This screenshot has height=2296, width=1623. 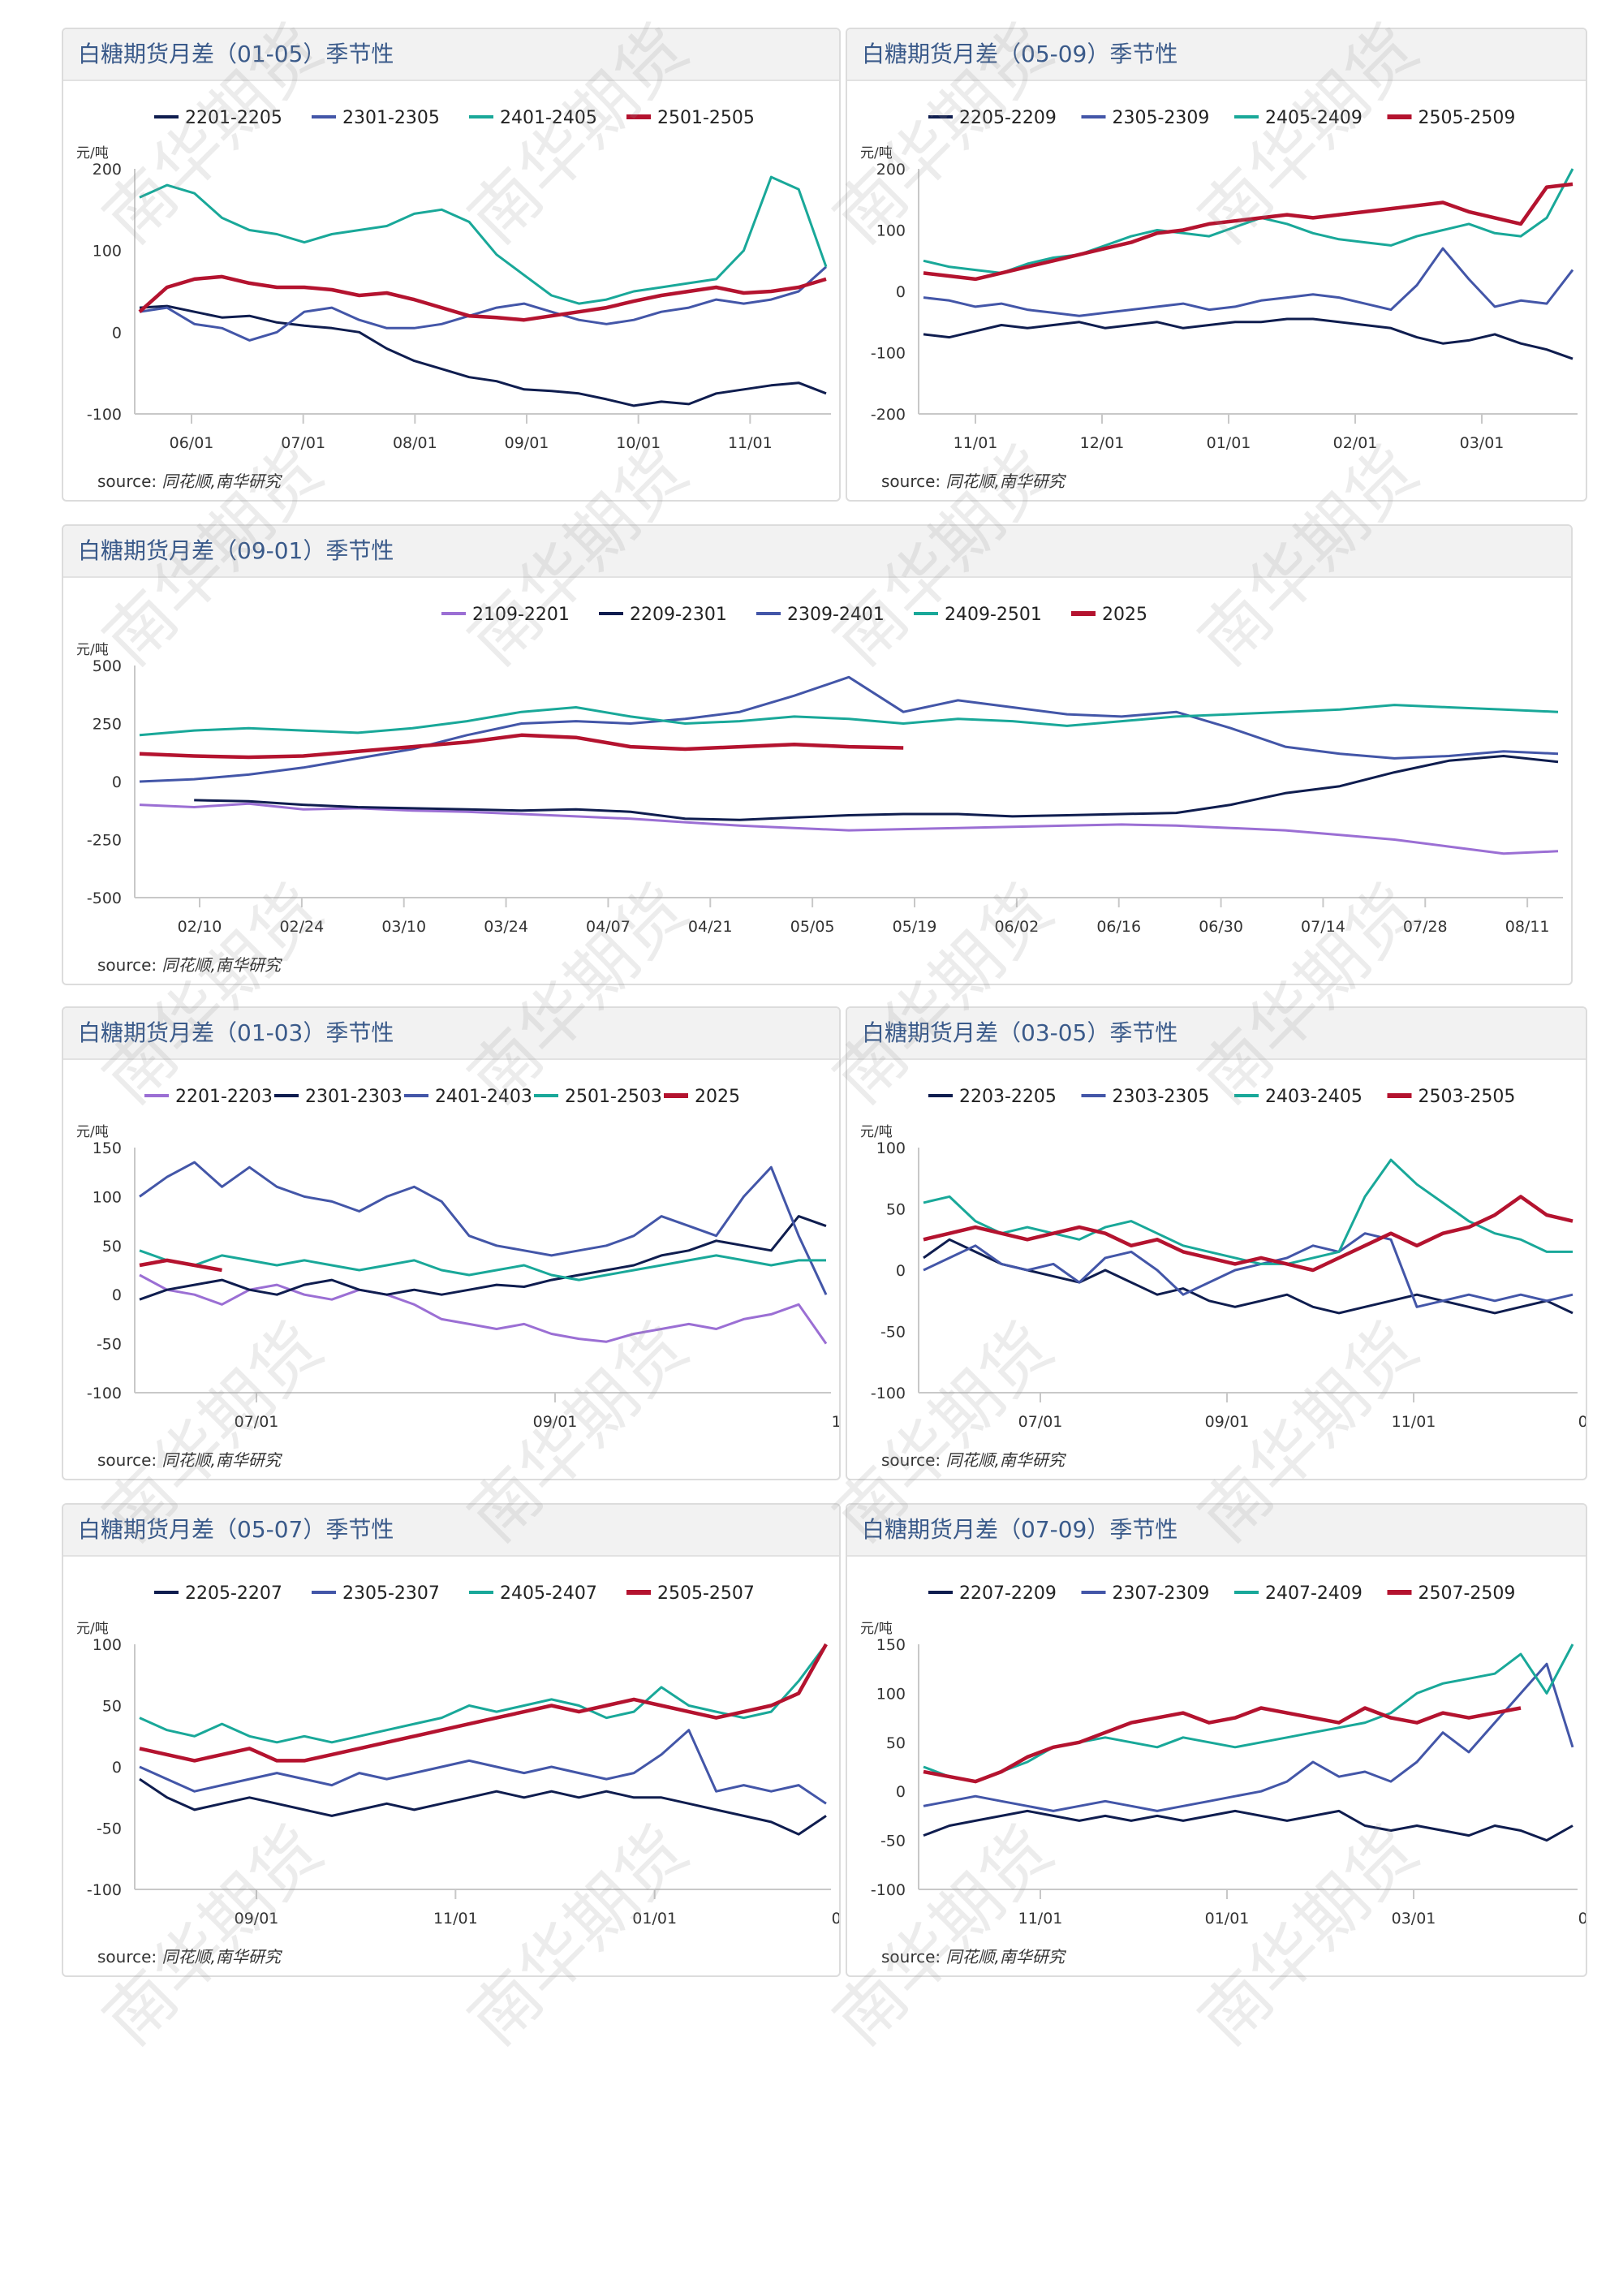 What do you see at coordinates (1467, 1594) in the screenshot?
I see `legend-label-2507-2509: 2507-2509` at bounding box center [1467, 1594].